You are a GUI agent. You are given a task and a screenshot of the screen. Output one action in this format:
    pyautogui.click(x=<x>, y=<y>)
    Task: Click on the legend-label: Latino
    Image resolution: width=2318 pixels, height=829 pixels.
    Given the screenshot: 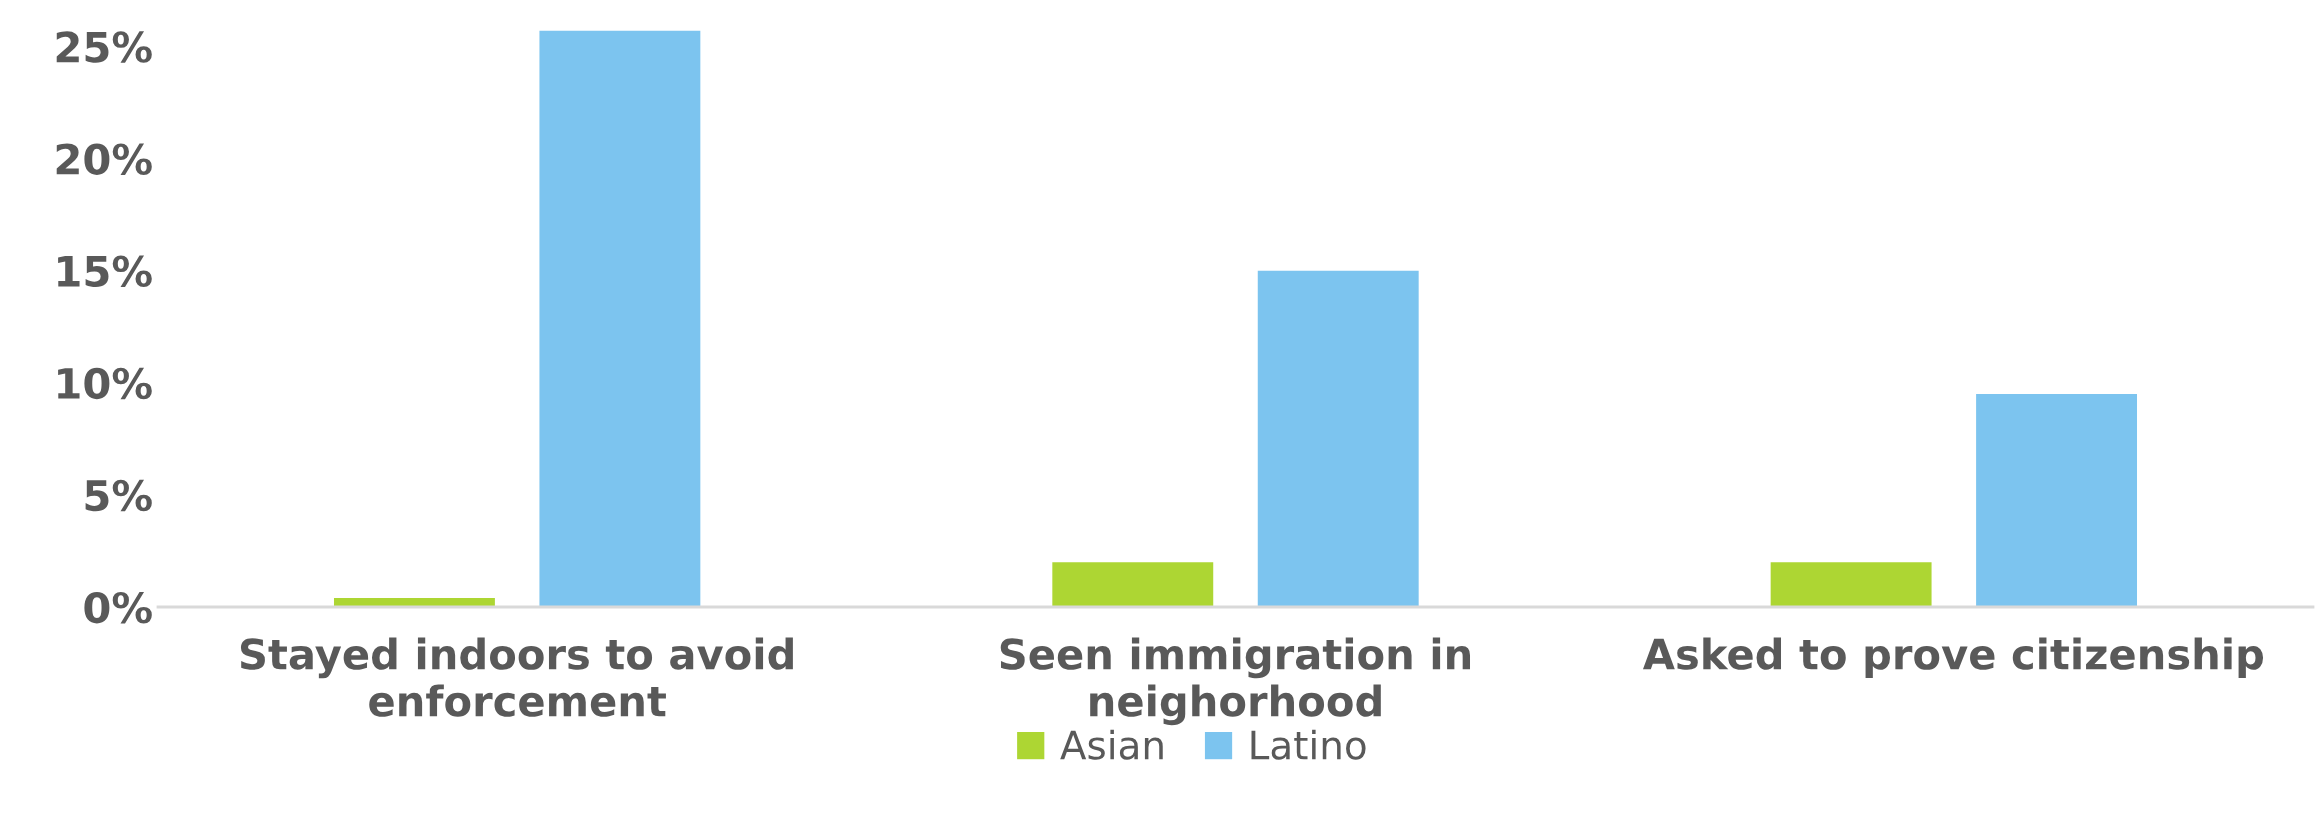 What is the action you would take?
    pyautogui.click(x=1308, y=744)
    